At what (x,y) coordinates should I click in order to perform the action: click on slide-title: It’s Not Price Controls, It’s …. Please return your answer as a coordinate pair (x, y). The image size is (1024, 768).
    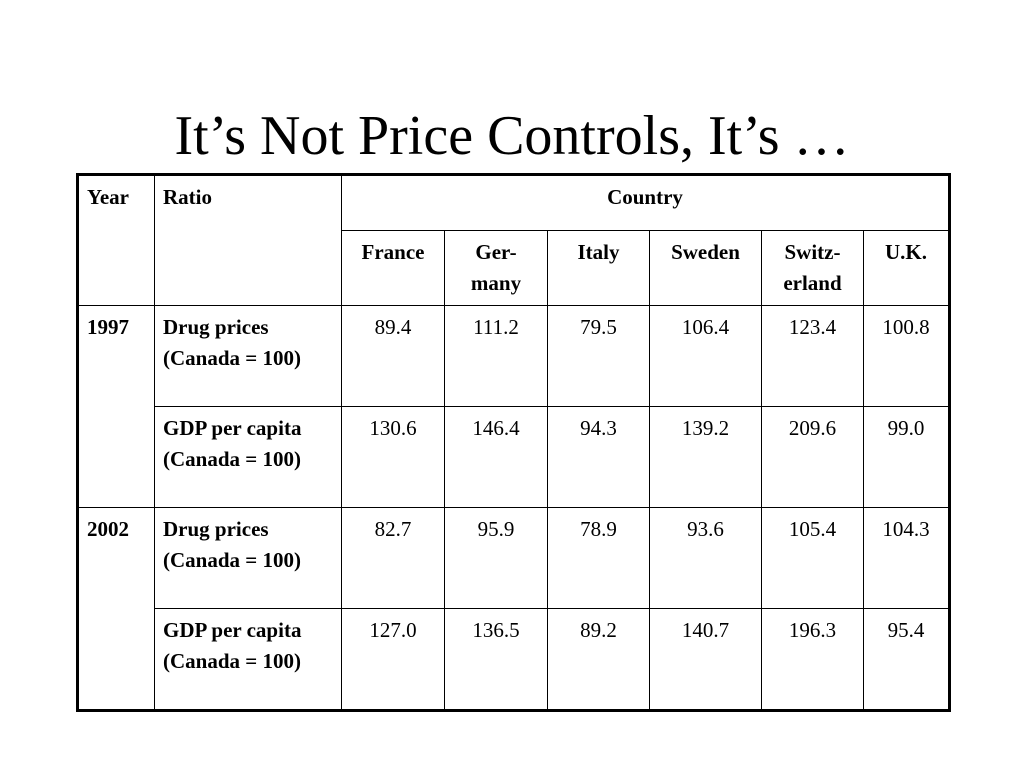
    Looking at the image, I should click on (512, 136).